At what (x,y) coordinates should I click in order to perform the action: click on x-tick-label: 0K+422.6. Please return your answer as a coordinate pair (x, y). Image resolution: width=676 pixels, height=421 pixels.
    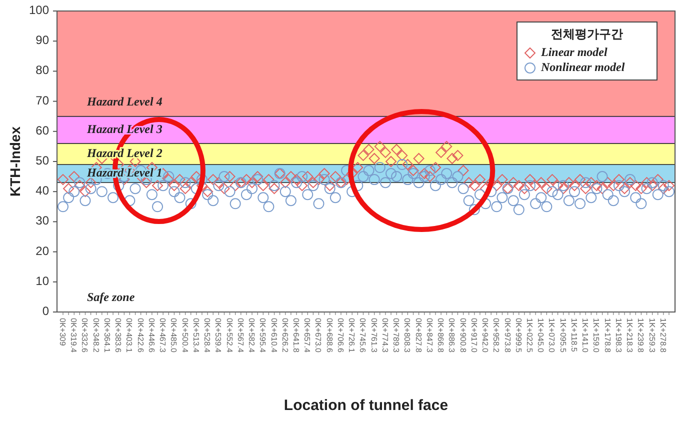
    Looking at the image, I should click on (140, 336).